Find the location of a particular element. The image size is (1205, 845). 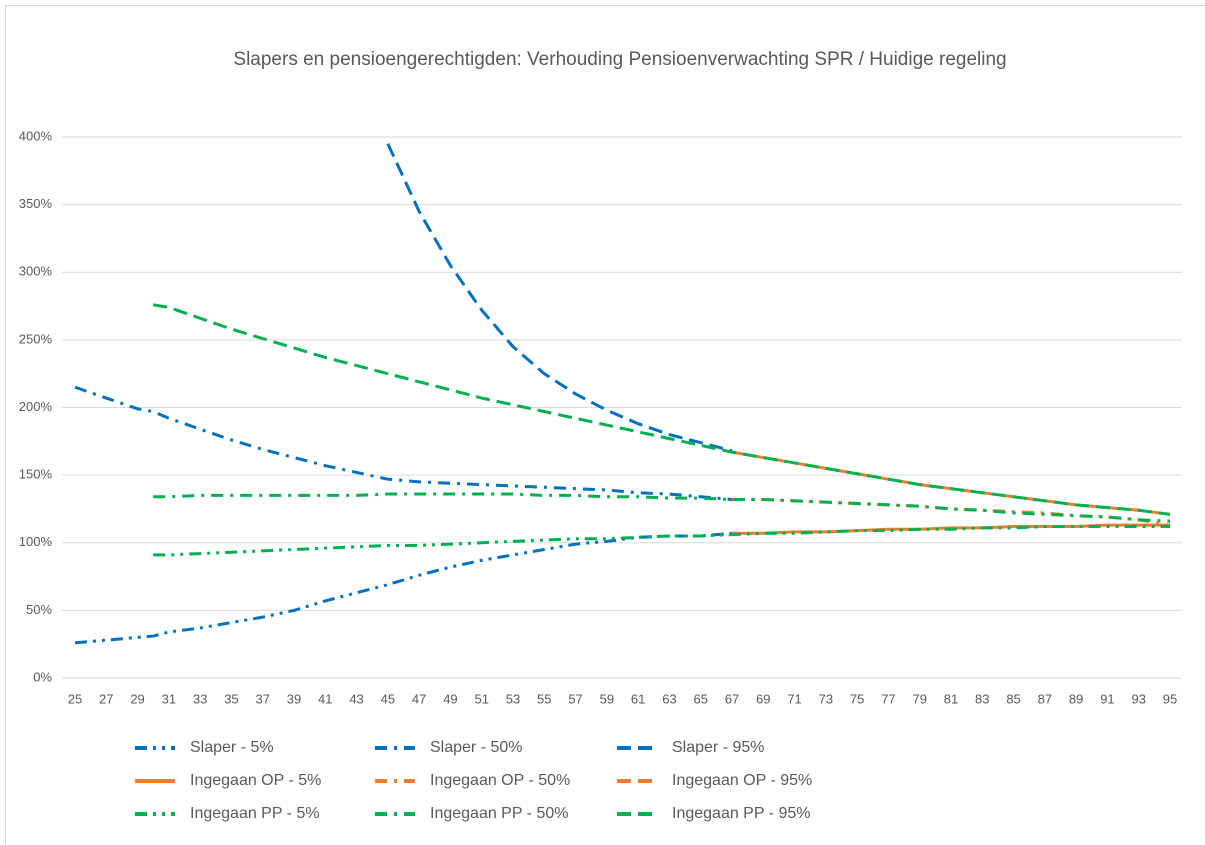

y-tick-label: 200% is located at coordinates (36, 406).